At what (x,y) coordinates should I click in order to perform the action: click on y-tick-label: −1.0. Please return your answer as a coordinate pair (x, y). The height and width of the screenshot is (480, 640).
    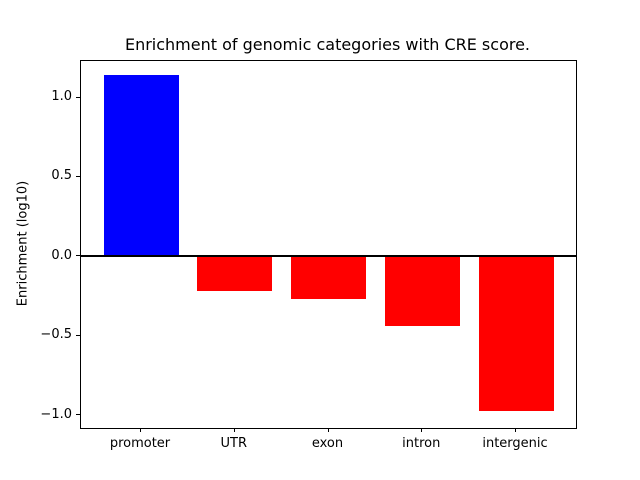
    Looking at the image, I should click on (56, 414).